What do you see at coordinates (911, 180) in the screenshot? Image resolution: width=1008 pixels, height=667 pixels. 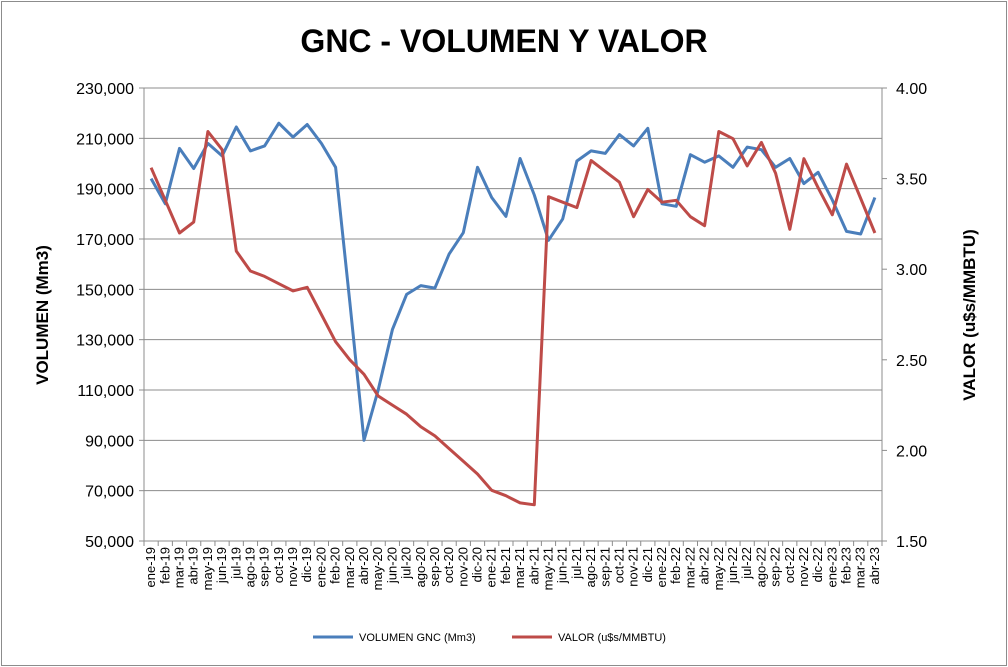 I see `y2-tick-label: 3.50` at bounding box center [911, 180].